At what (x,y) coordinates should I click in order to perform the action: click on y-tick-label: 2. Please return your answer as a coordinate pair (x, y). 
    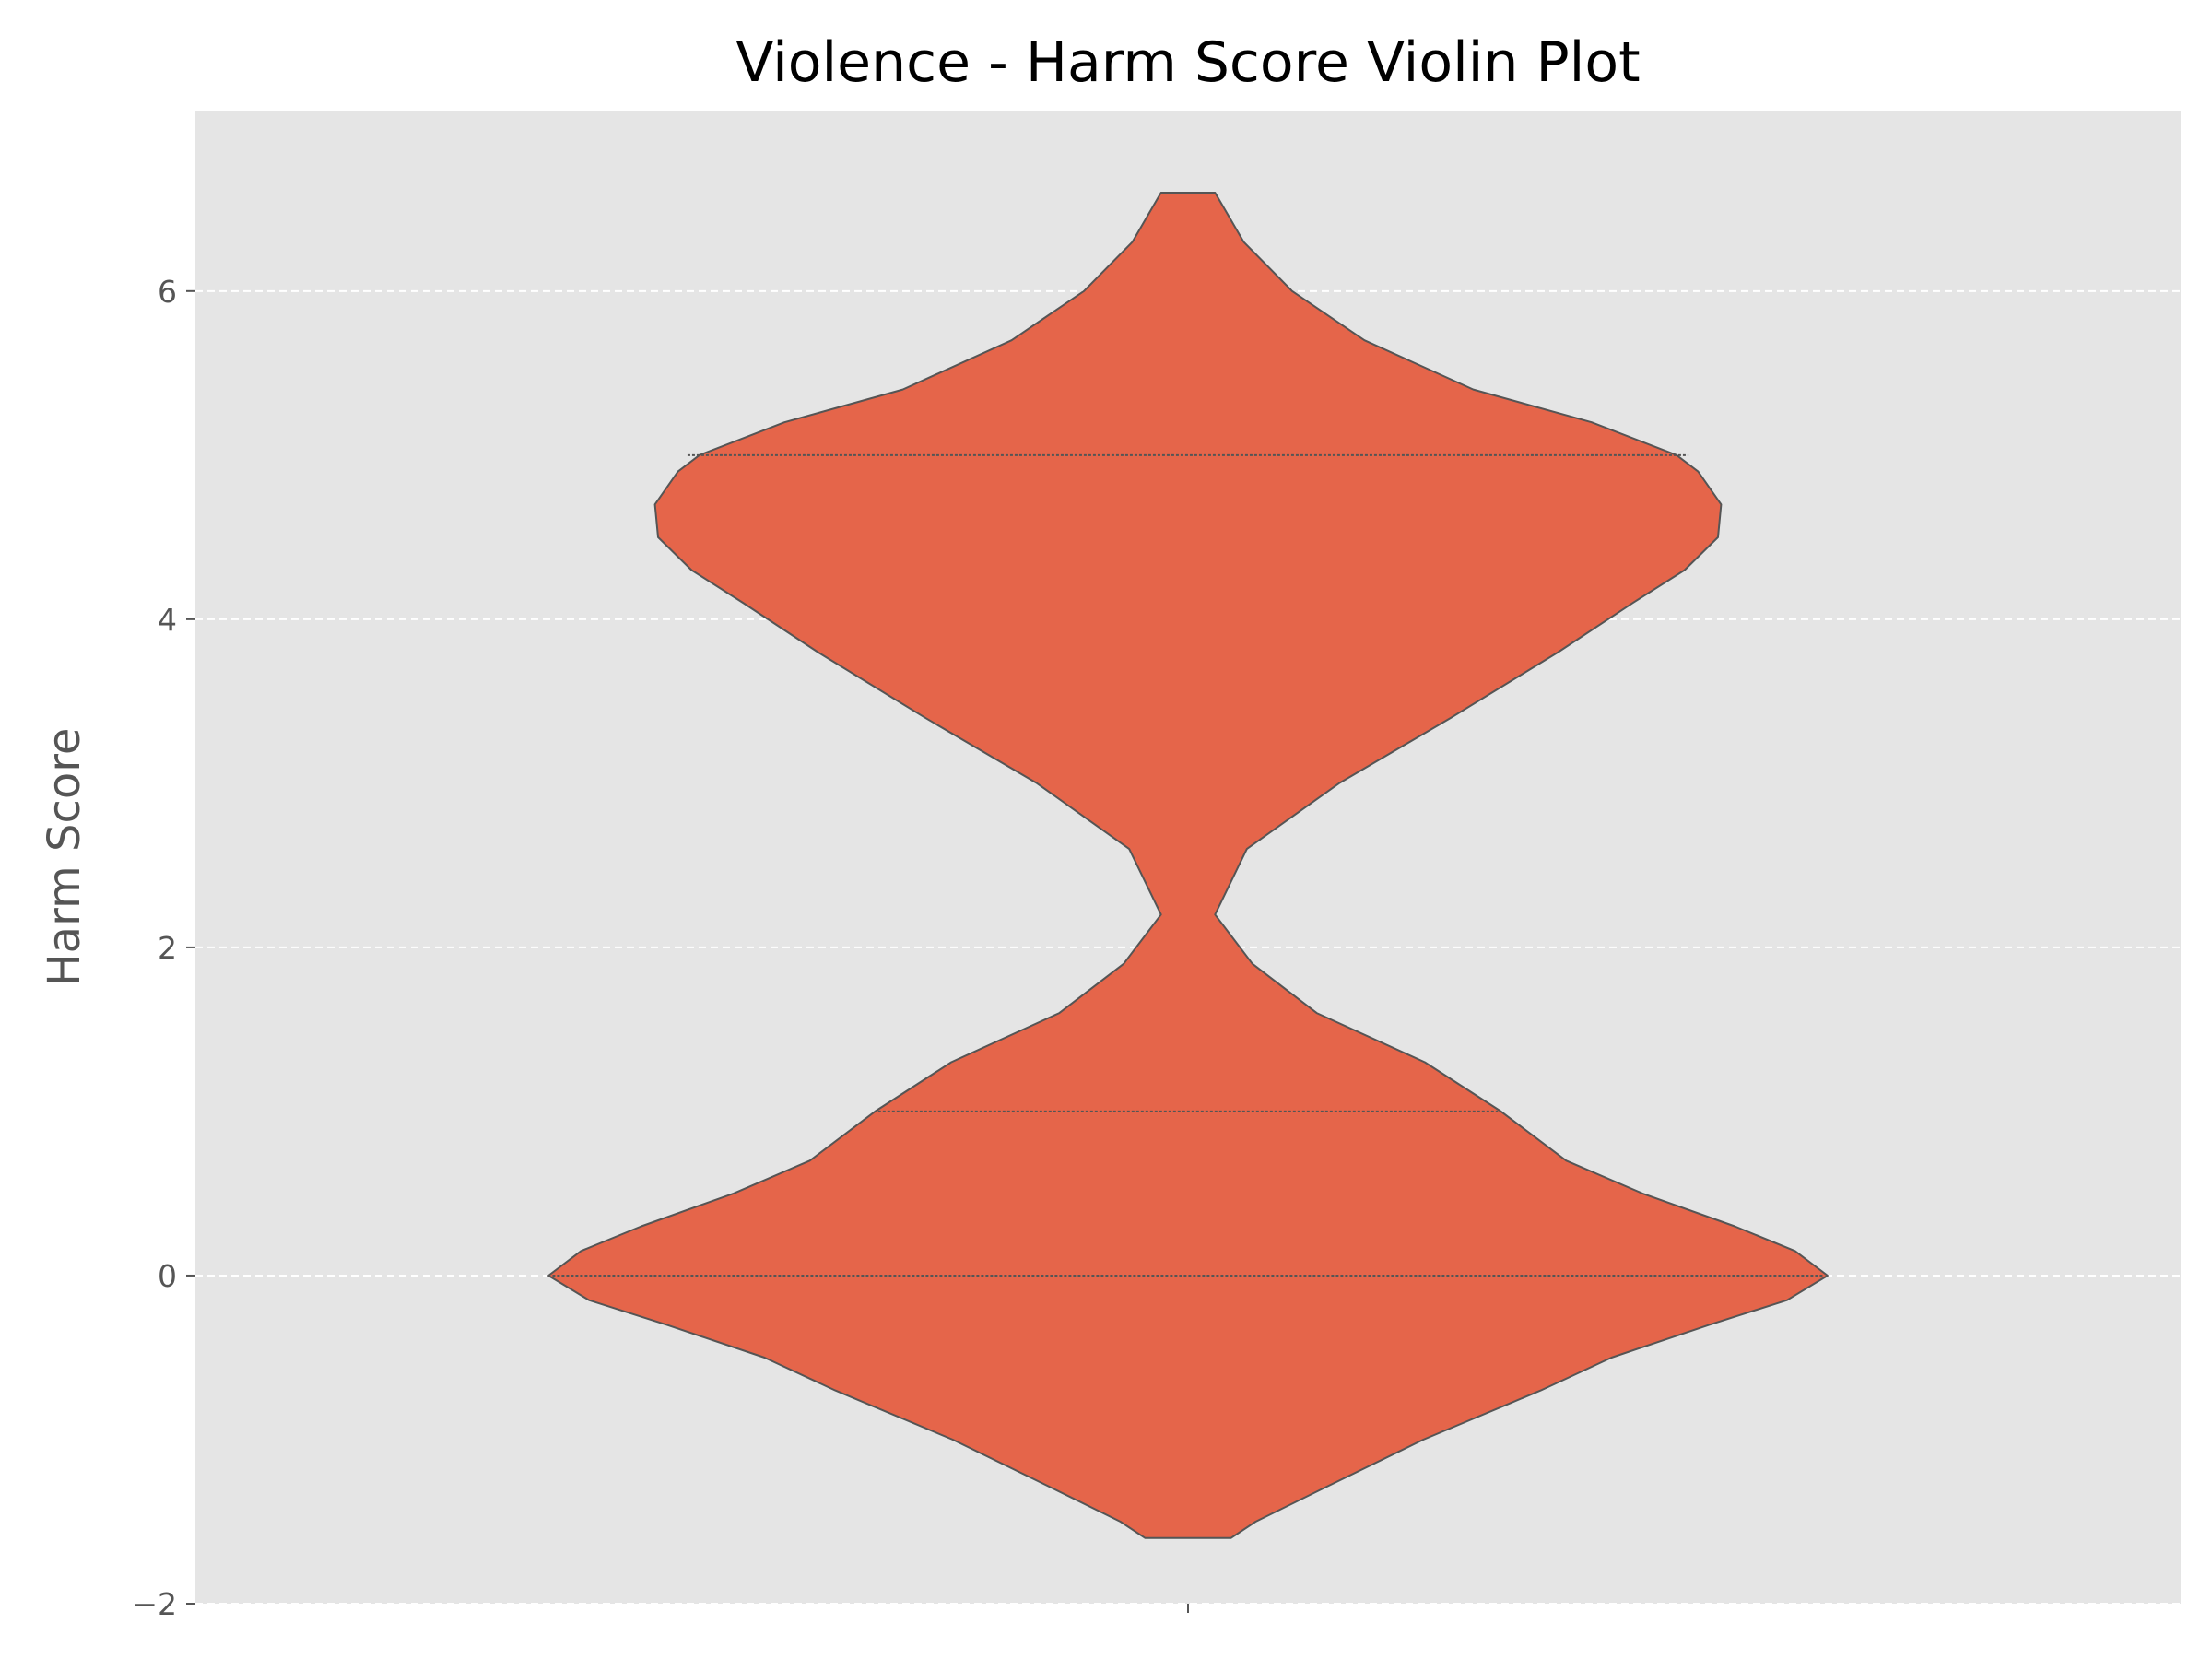
    Looking at the image, I should click on (167, 948).